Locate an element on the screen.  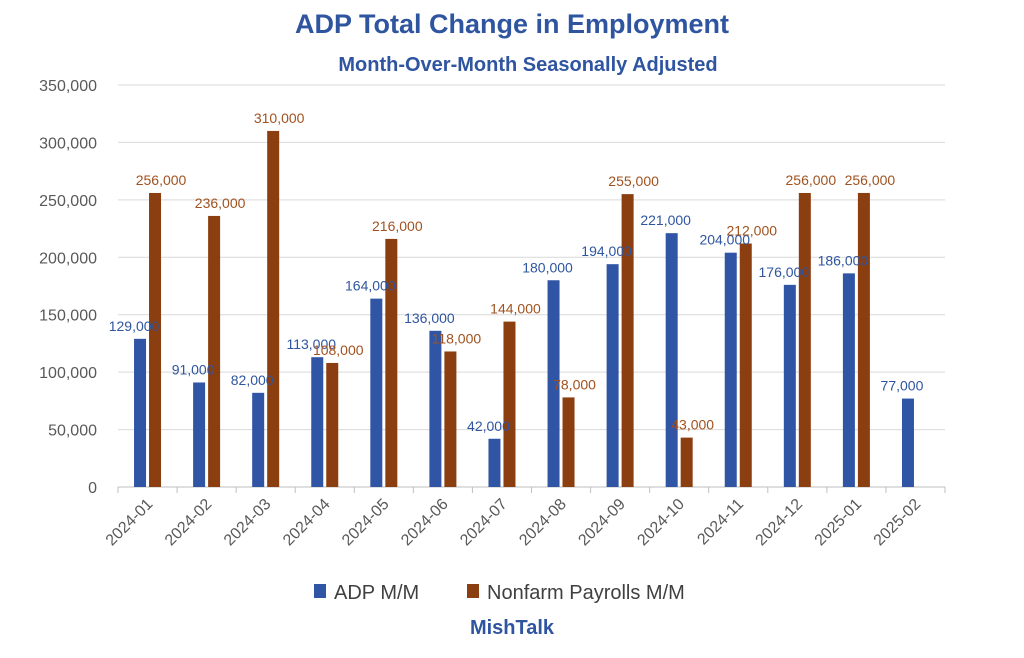
y-tick-label: 300,000 is located at coordinates (68, 143).